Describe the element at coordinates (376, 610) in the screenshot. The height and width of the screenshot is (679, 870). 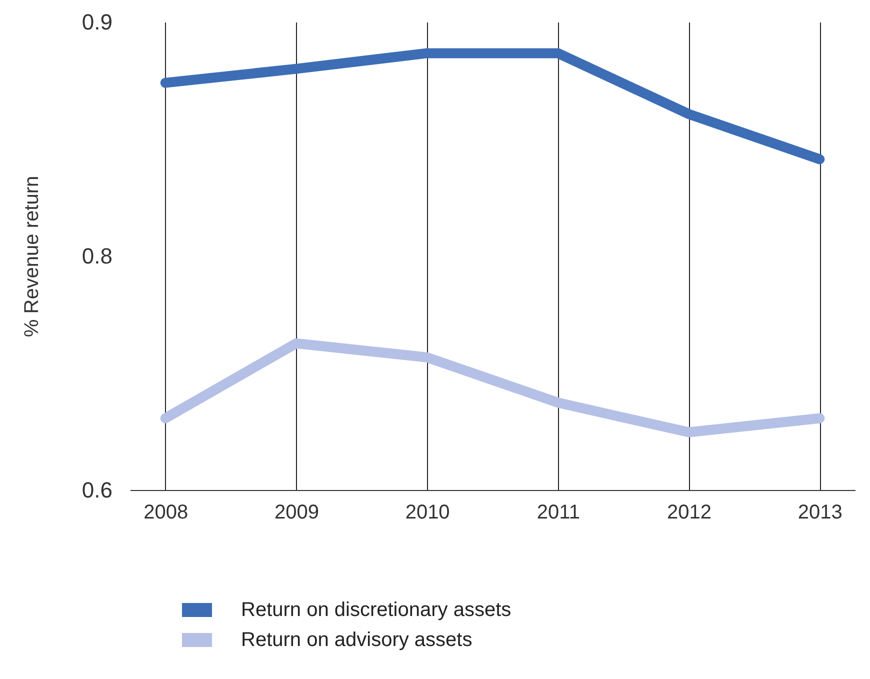
I see `legend-label: Return on discretionary assets` at that location.